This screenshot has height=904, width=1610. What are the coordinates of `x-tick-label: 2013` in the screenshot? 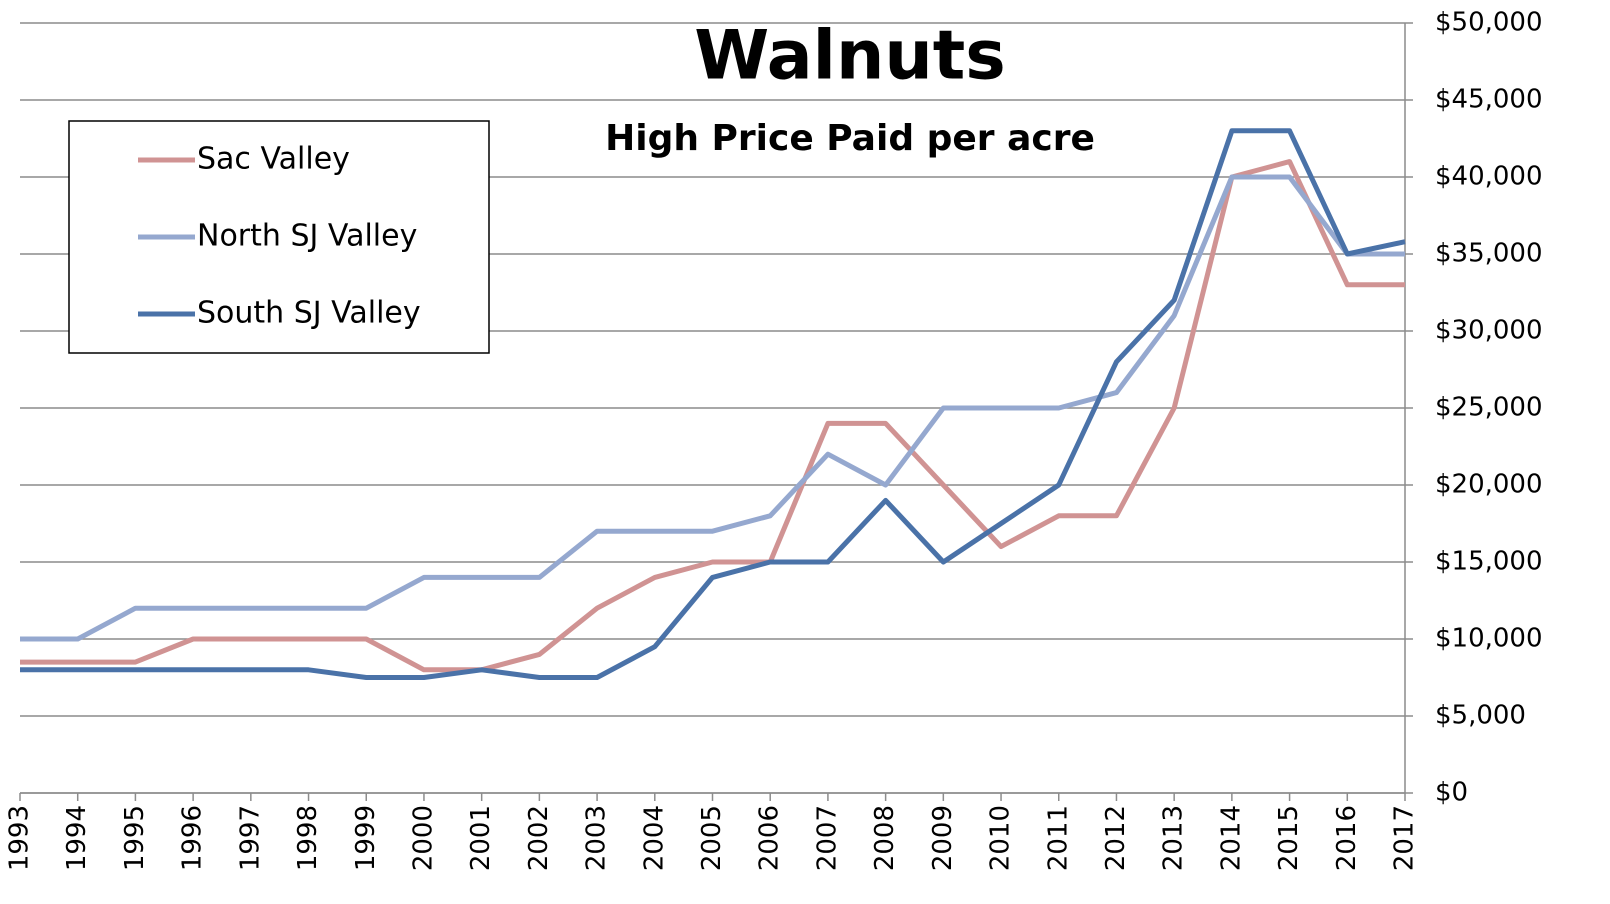 It's located at (1174, 838).